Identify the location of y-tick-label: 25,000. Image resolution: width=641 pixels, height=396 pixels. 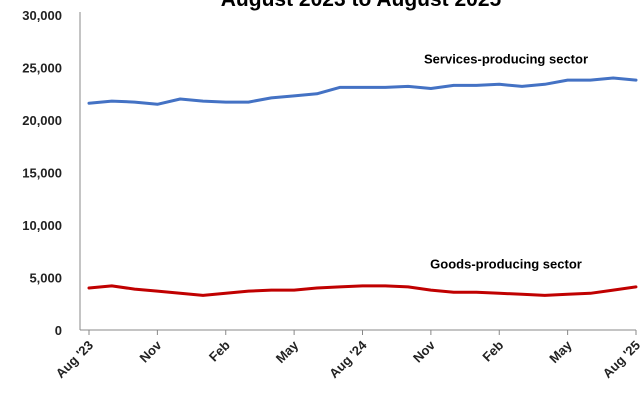
(42, 68).